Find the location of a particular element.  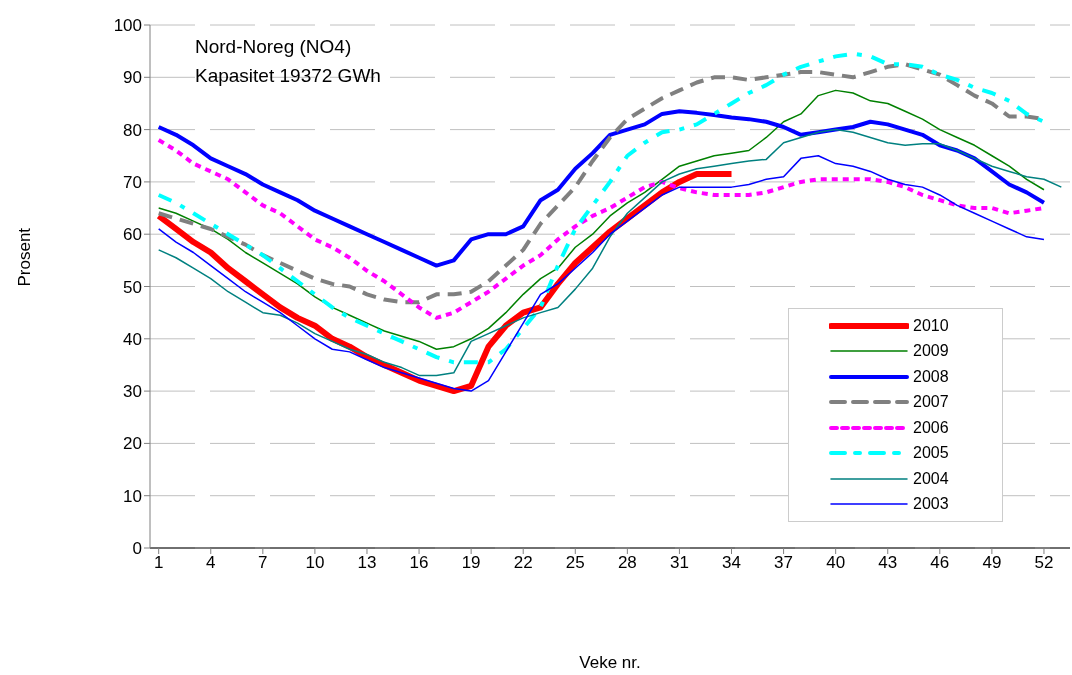

legend-label: 2009 is located at coordinates (931, 351).